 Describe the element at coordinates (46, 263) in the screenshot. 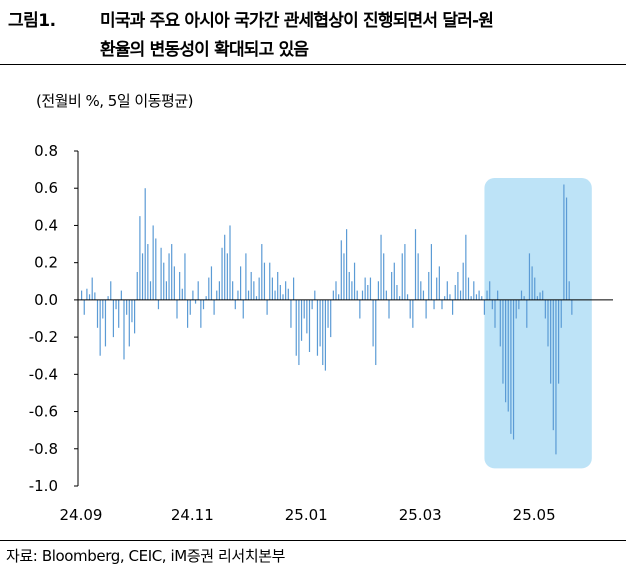

I see `y-tick-label: 0.2` at that location.